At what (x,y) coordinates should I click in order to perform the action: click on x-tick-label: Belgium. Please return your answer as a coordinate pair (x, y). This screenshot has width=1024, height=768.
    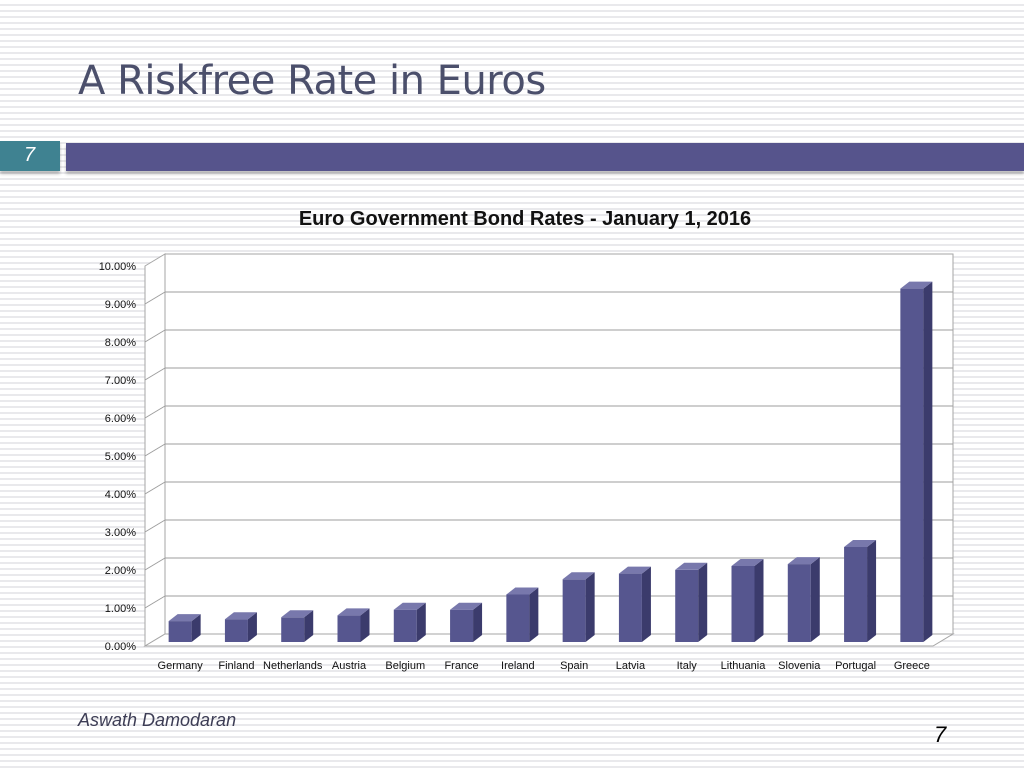
    Looking at the image, I should click on (405, 666).